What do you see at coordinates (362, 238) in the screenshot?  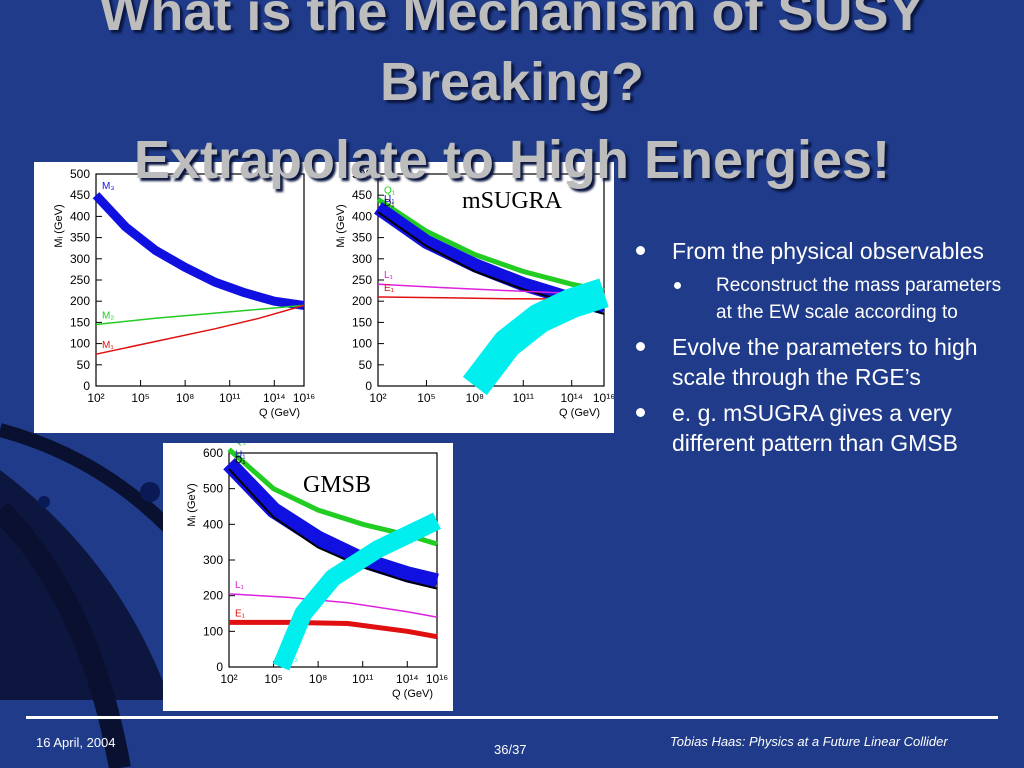 I see `y-tick-label: 350` at bounding box center [362, 238].